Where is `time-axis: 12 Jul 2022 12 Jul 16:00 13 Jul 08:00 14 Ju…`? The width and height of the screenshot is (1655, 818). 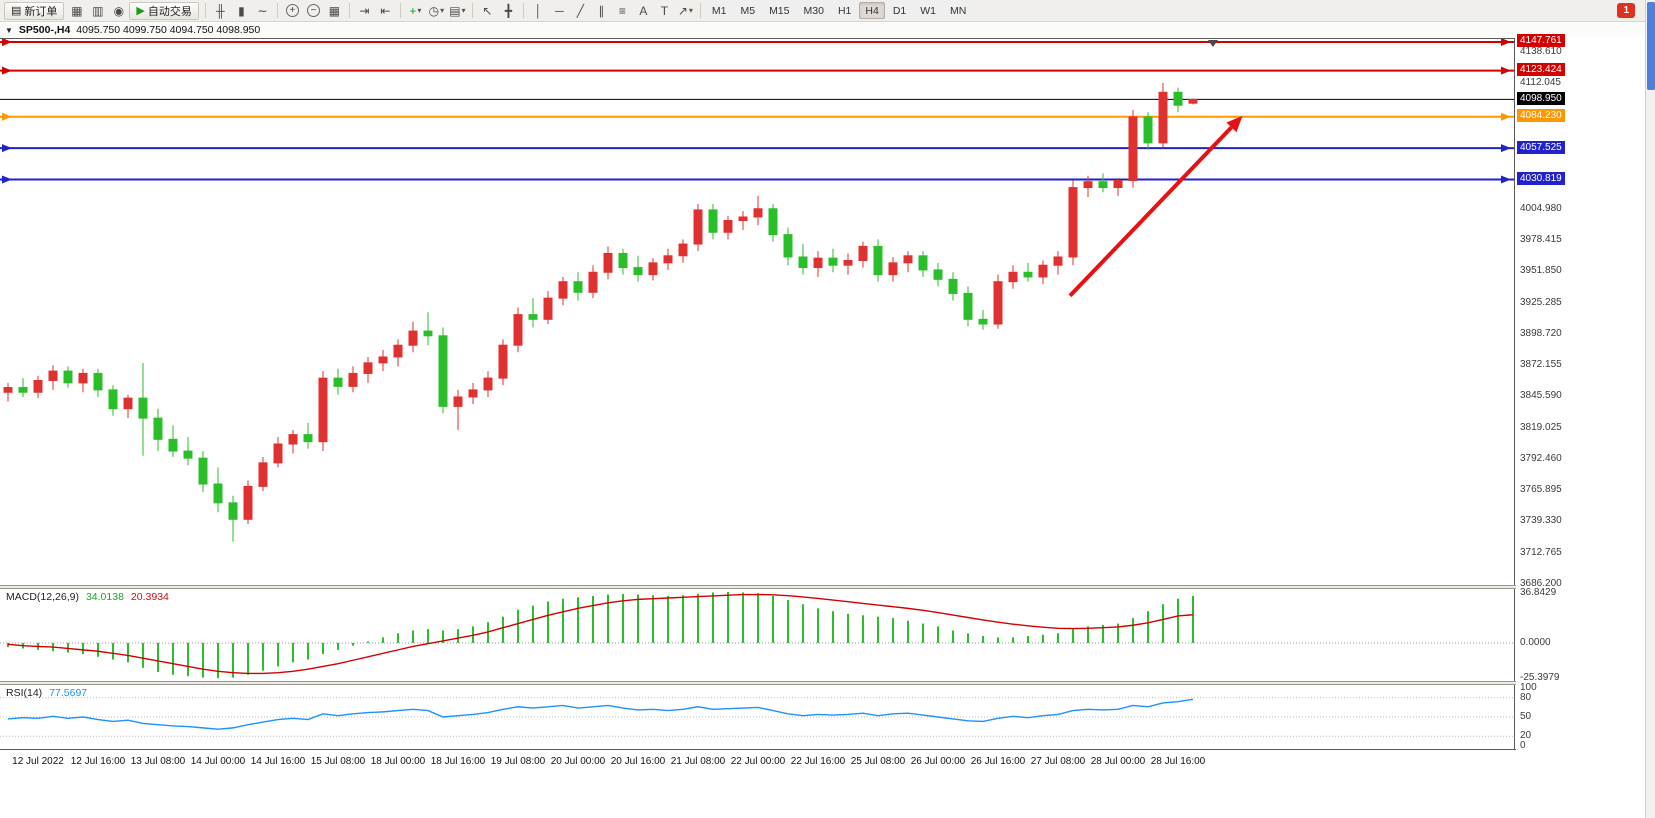 time-axis: 12 Jul 2022 12 Jul 16:00 13 Jul 08:00 14 Ju… is located at coordinates (758, 762).